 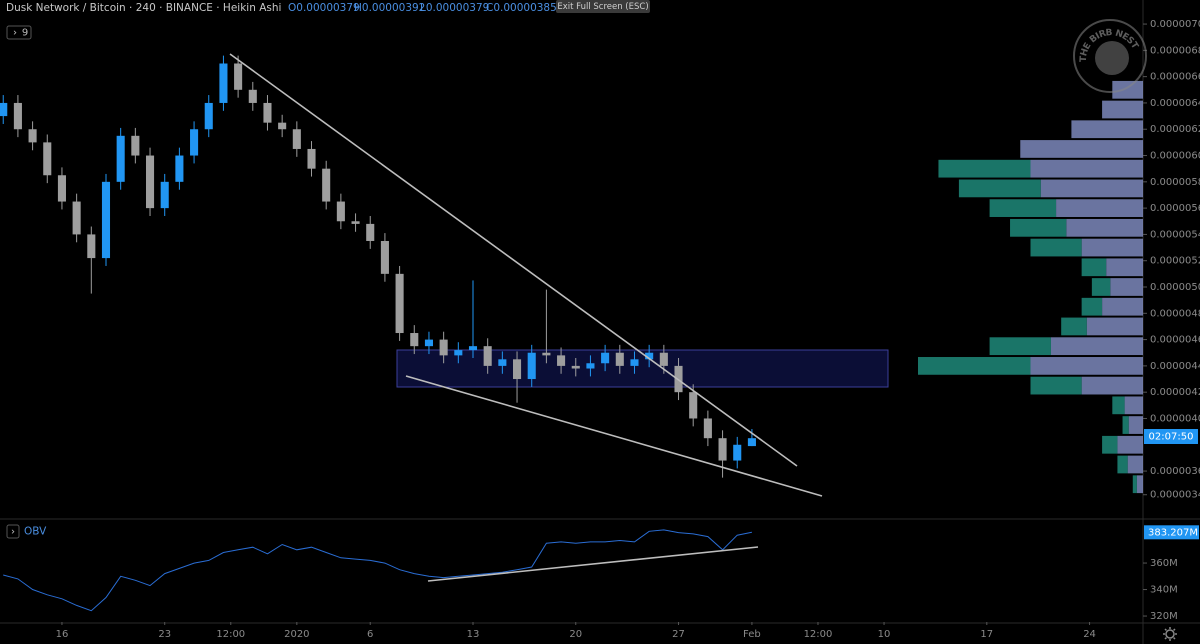 I want to click on y-tick-label: 0.00000560, so click(x=1175, y=208).